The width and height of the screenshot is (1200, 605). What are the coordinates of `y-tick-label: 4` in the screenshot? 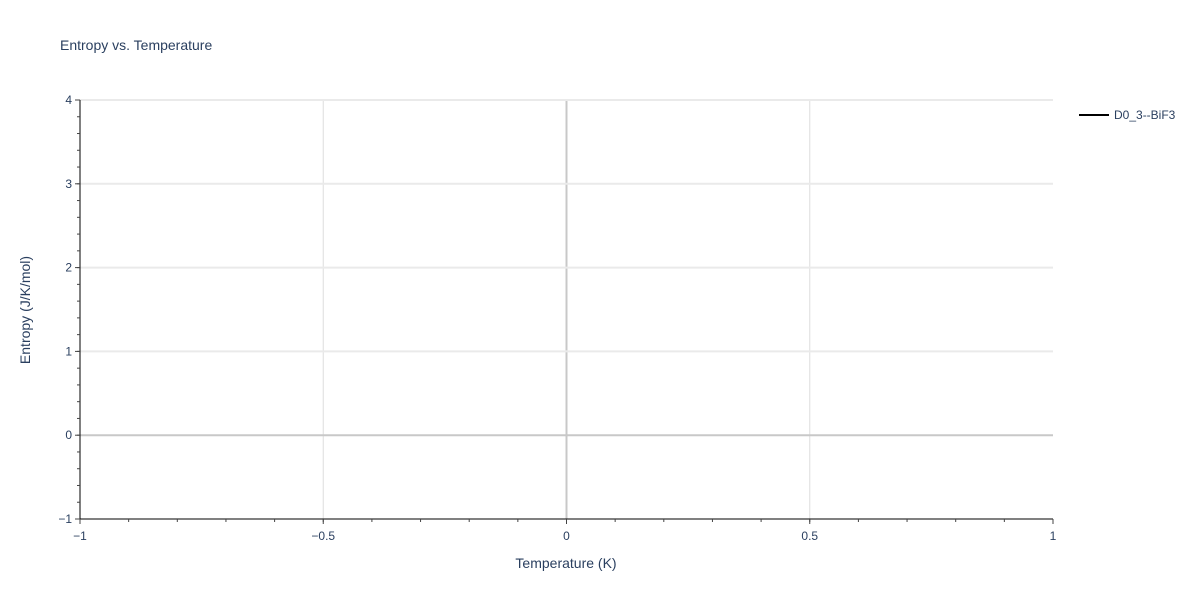 It's located at (68, 100).